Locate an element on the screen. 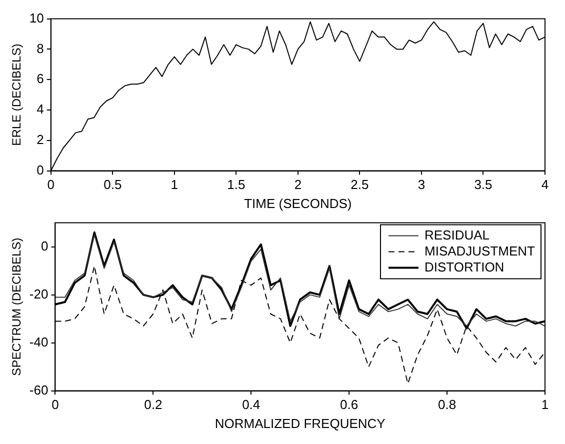 The height and width of the screenshot is (444, 565). y-tick-label: 8 is located at coordinates (40, 48).